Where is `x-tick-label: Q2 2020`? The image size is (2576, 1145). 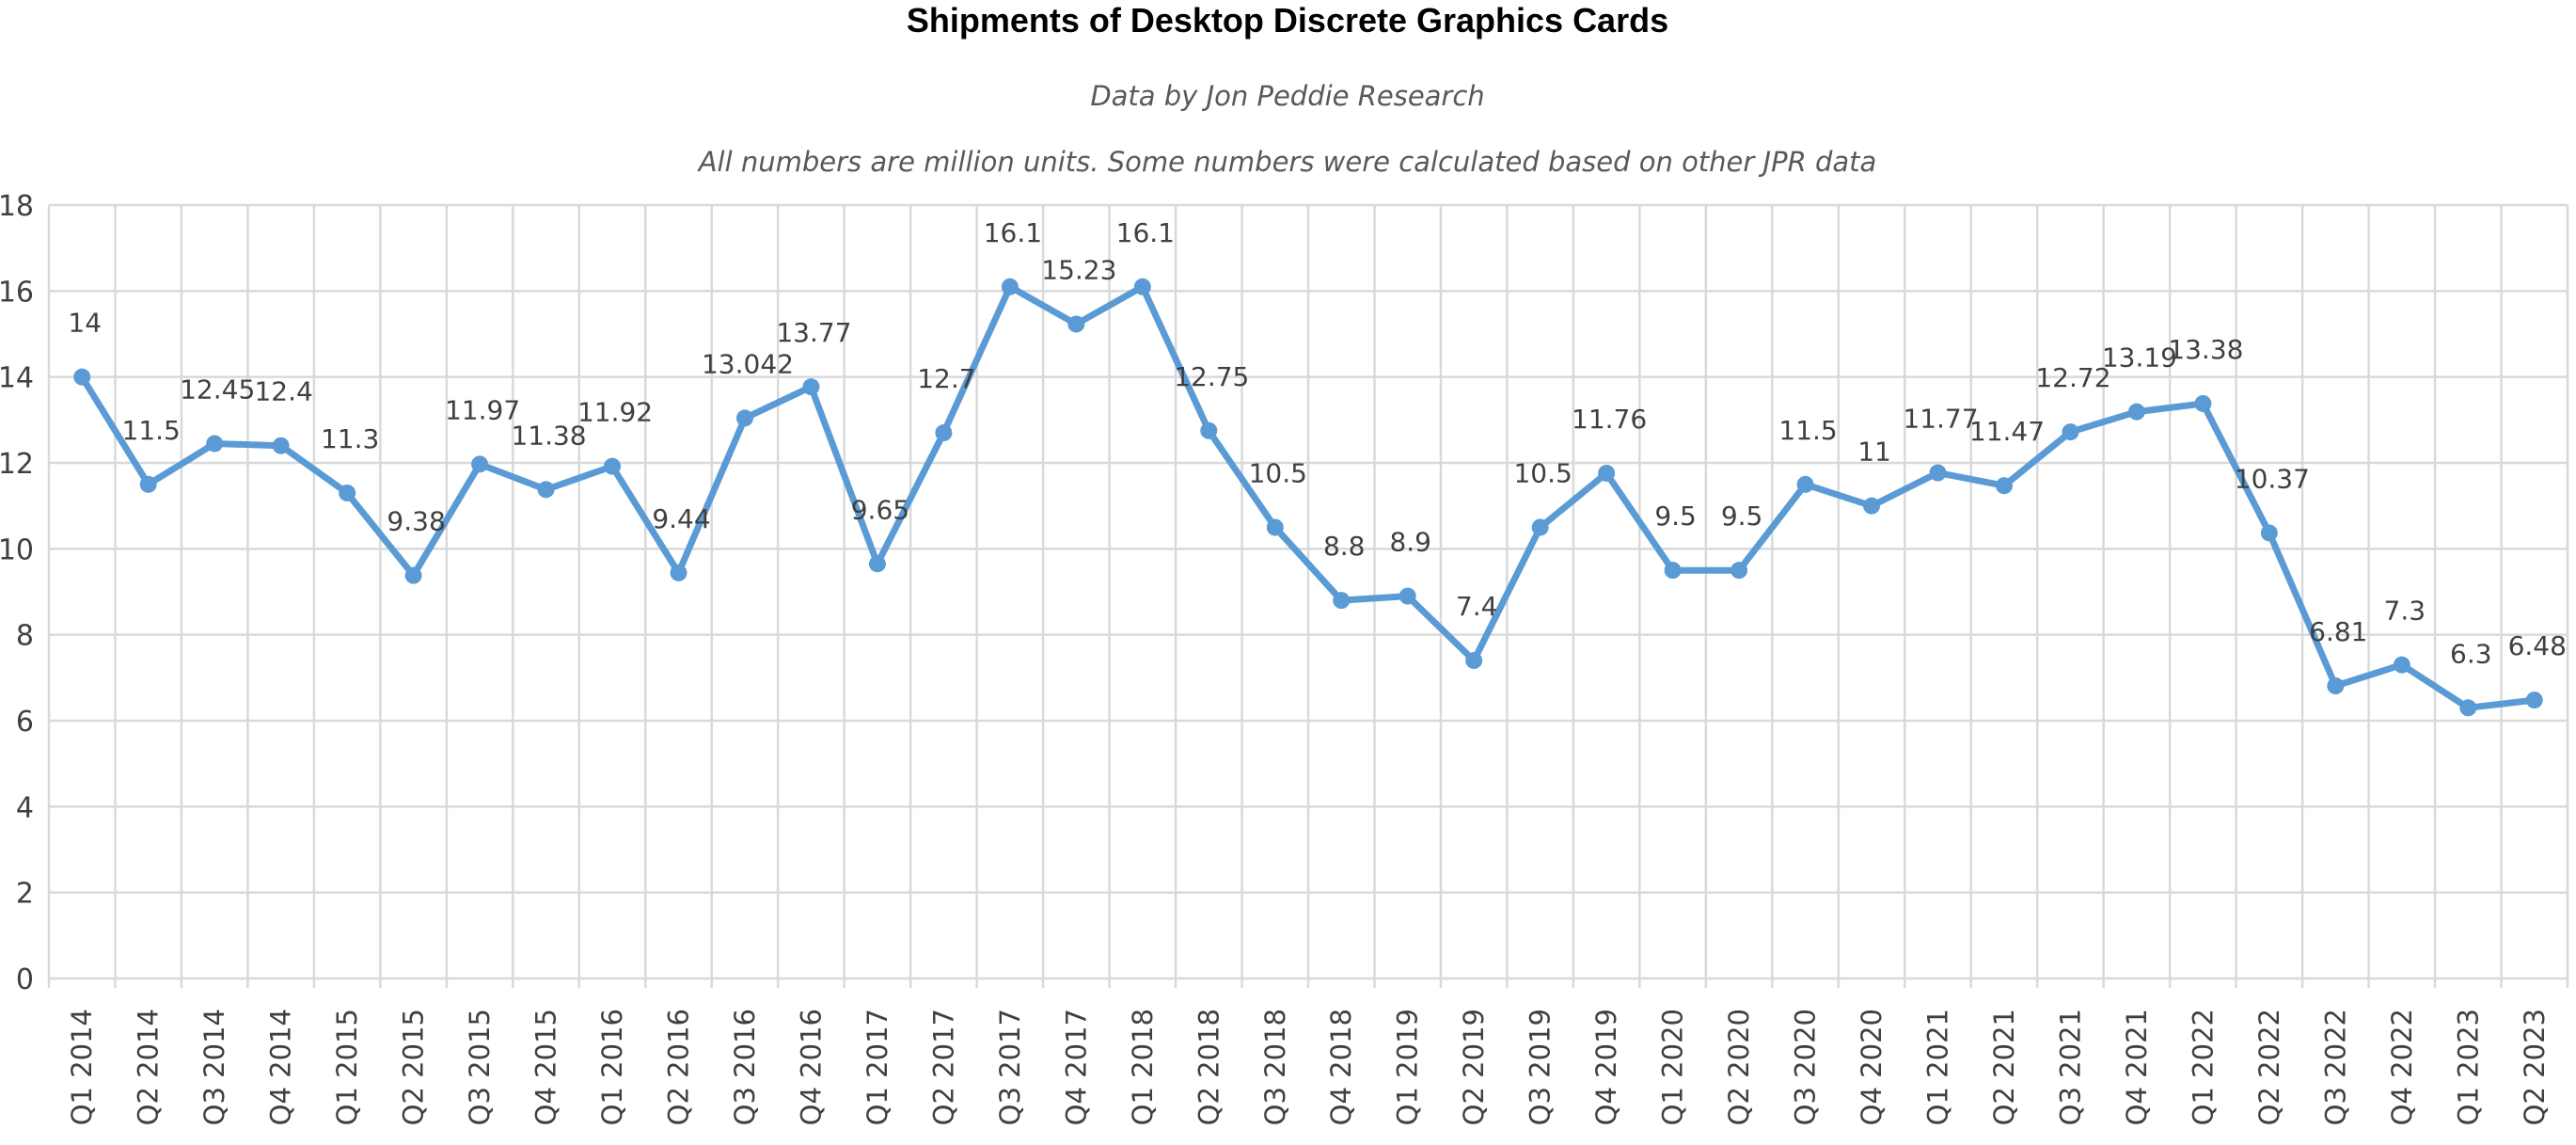
x-tick-label: Q2 2020 is located at coordinates (1739, 1067).